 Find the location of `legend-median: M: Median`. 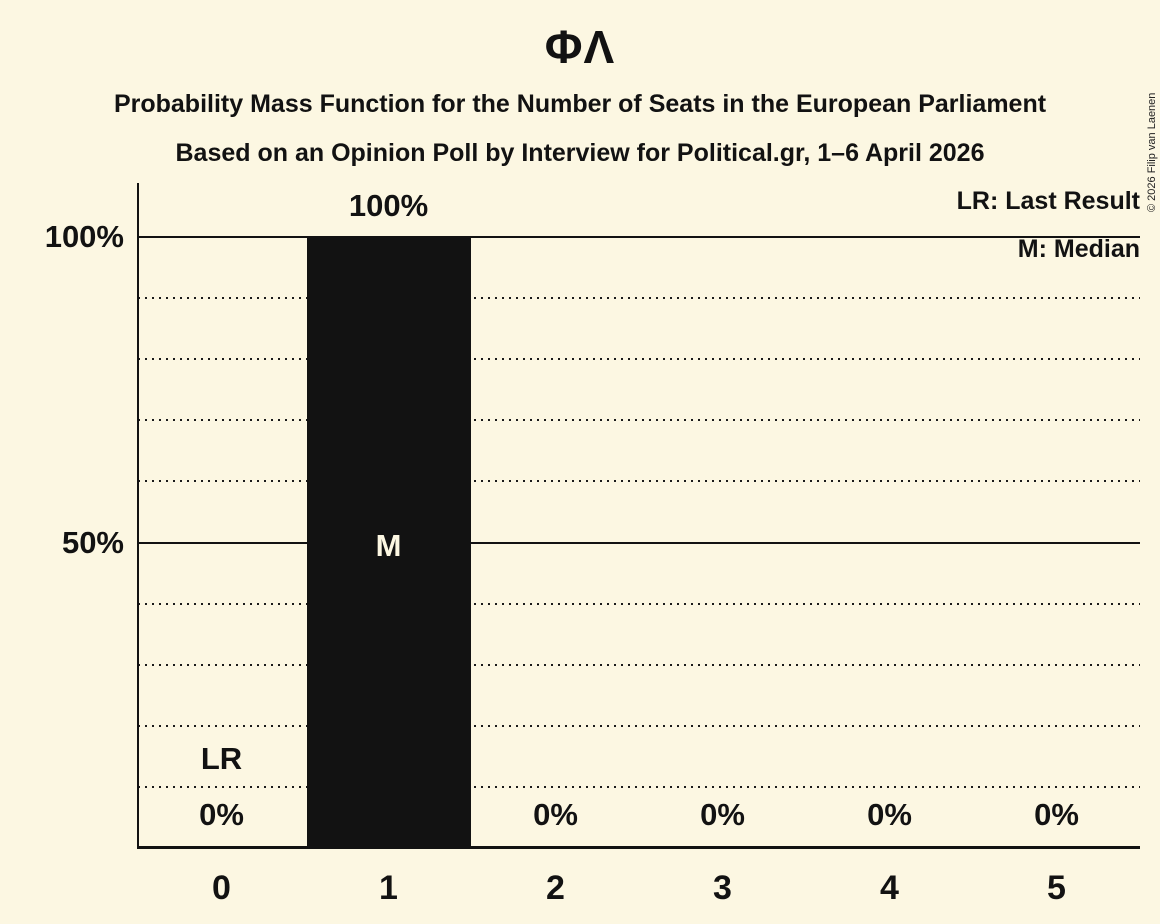

legend-median: M: Median is located at coordinates (1078, 249).